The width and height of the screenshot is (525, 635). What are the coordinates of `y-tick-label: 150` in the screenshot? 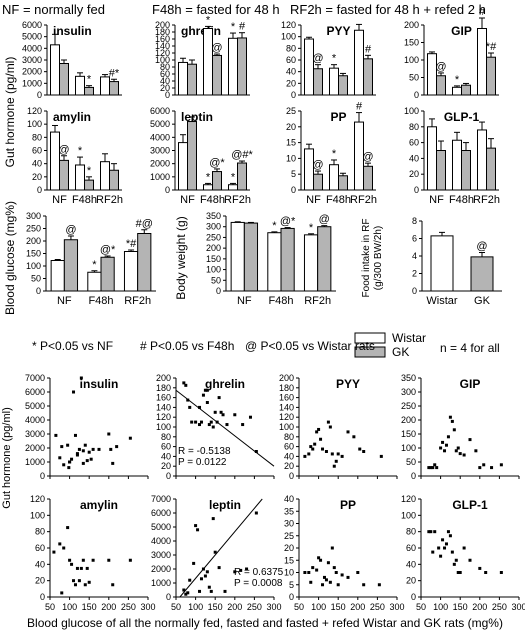 It's located at (213, 259).